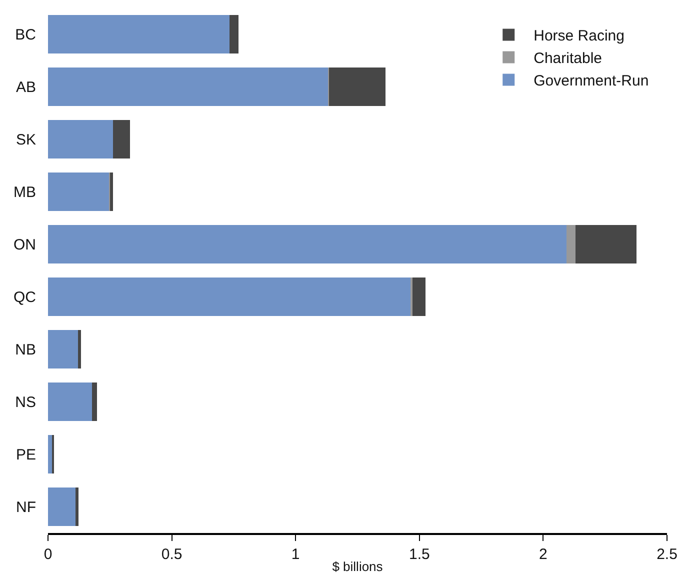 The width and height of the screenshot is (685, 581). What do you see at coordinates (25, 402) in the screenshot?
I see `y-tick-label: NS` at bounding box center [25, 402].